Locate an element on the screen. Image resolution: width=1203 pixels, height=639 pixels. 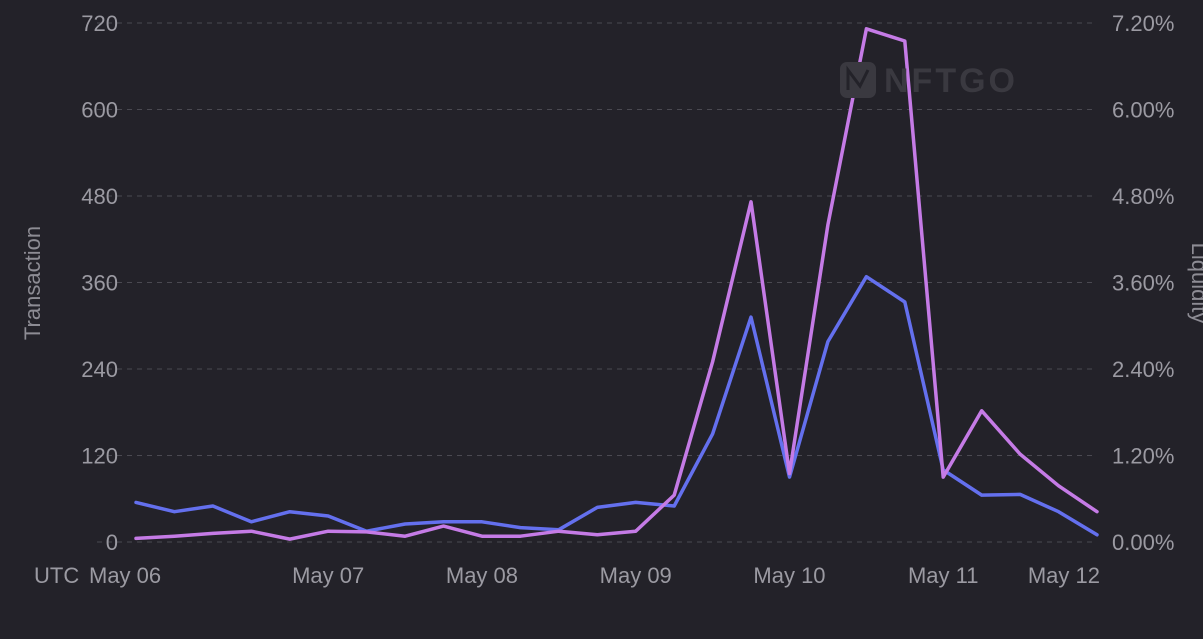
left-tick-label: 240 is located at coordinates (99, 369).